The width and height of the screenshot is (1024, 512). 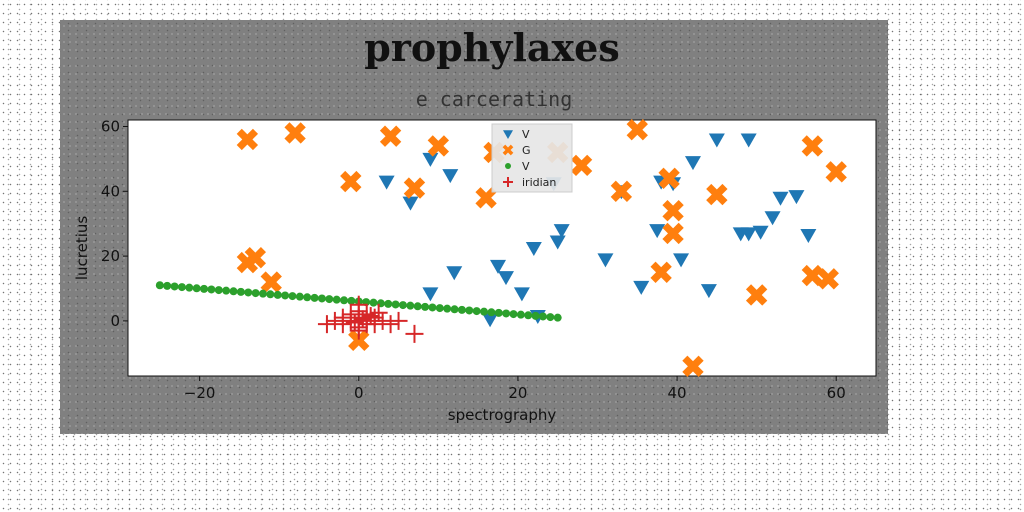 What do you see at coordinates (517, 393) in the screenshot?
I see `x-tick-label: 20` at bounding box center [517, 393].